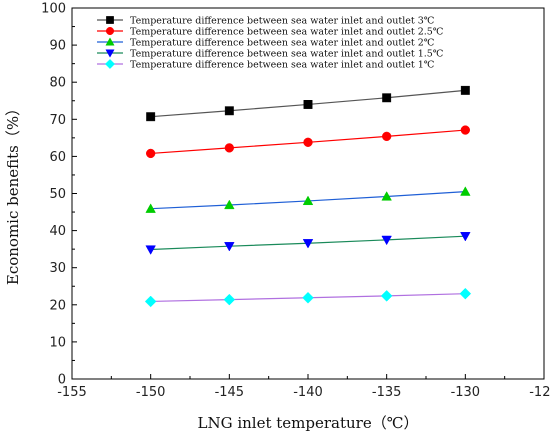 The width and height of the screenshot is (550, 434). What do you see at coordinates (57, 305) in the screenshot?
I see `y-tick-label: 20` at bounding box center [57, 305].